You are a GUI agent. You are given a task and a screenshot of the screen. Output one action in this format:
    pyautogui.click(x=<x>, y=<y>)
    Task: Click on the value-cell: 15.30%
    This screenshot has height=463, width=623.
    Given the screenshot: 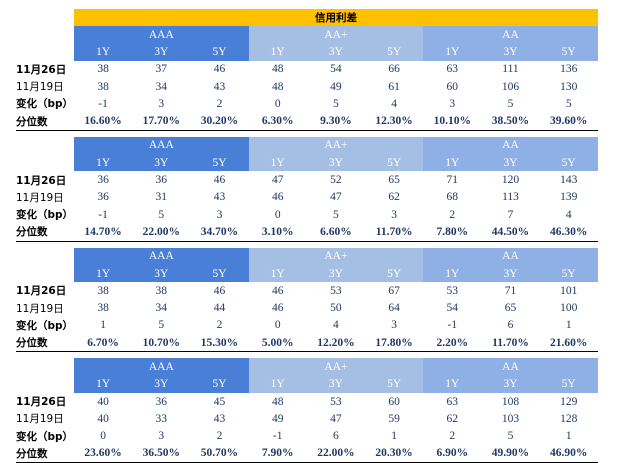 What is the action you would take?
    pyautogui.click(x=219, y=342)
    